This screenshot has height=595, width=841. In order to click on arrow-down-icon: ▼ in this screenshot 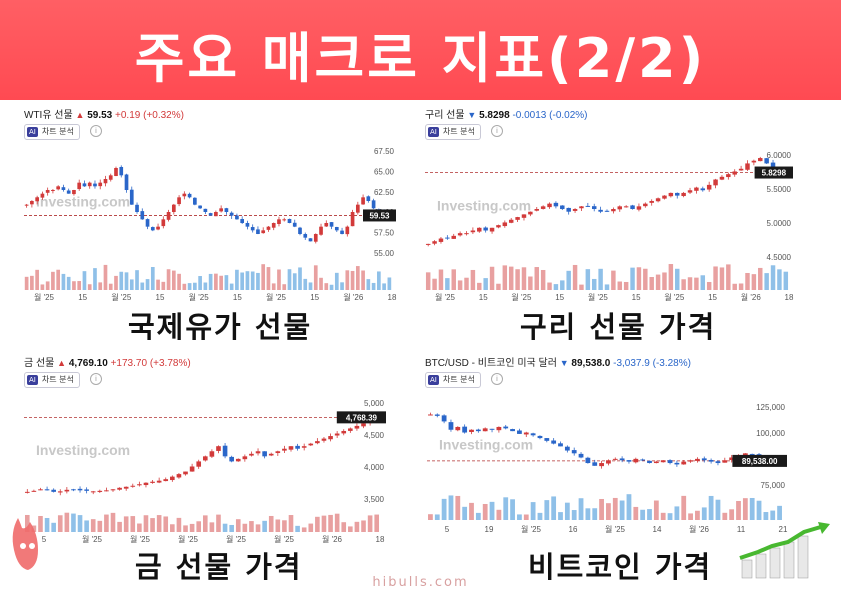, I will do `click(564, 363)`.